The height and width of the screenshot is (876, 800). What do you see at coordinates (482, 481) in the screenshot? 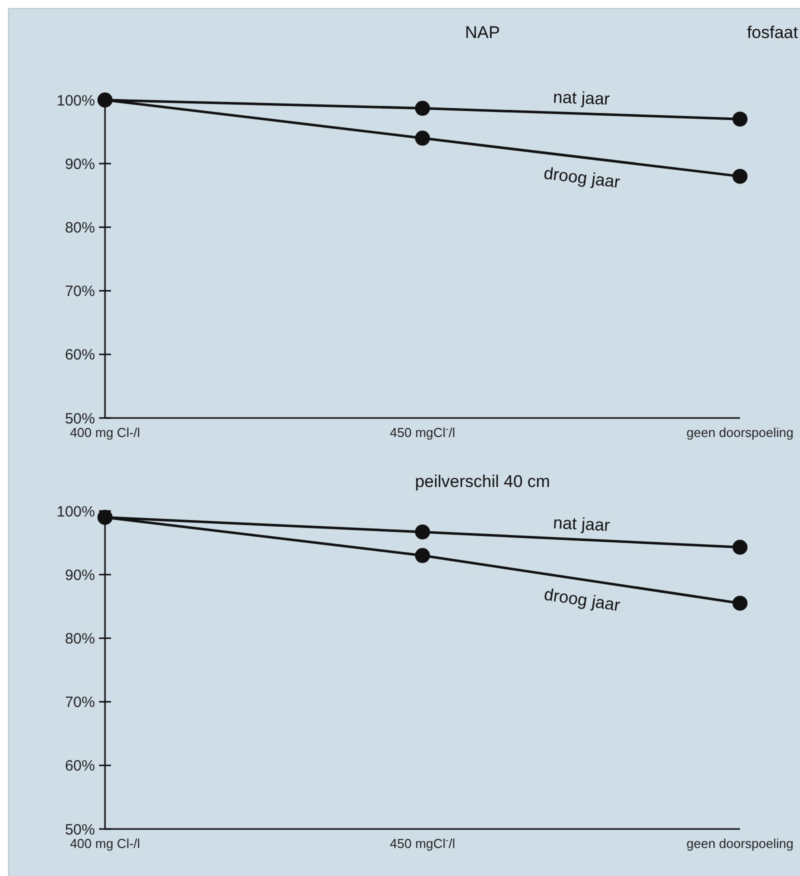
I see `chart-title: peilverschil 40 cm` at bounding box center [482, 481].